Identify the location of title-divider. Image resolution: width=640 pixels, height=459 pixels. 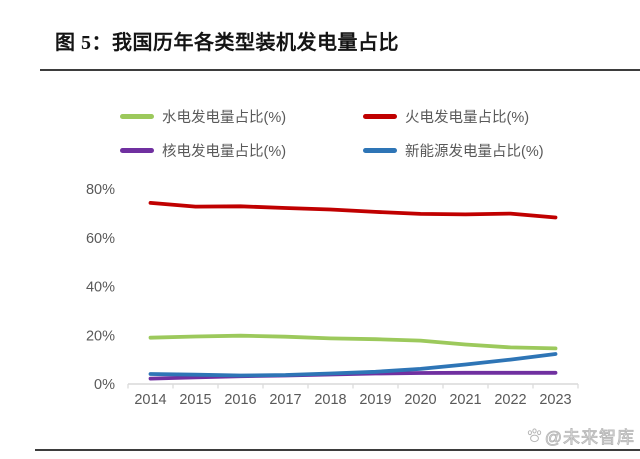
(340, 70).